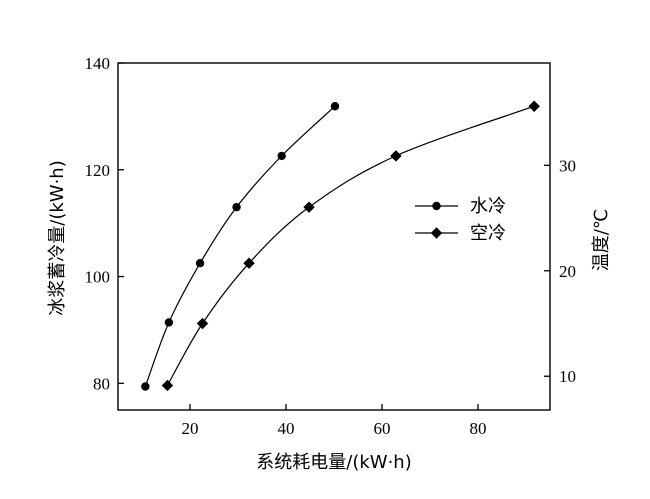 The height and width of the screenshot is (499, 650). Describe the element at coordinates (567, 271) in the screenshot. I see `y2-tick-label-20: 20` at that location.